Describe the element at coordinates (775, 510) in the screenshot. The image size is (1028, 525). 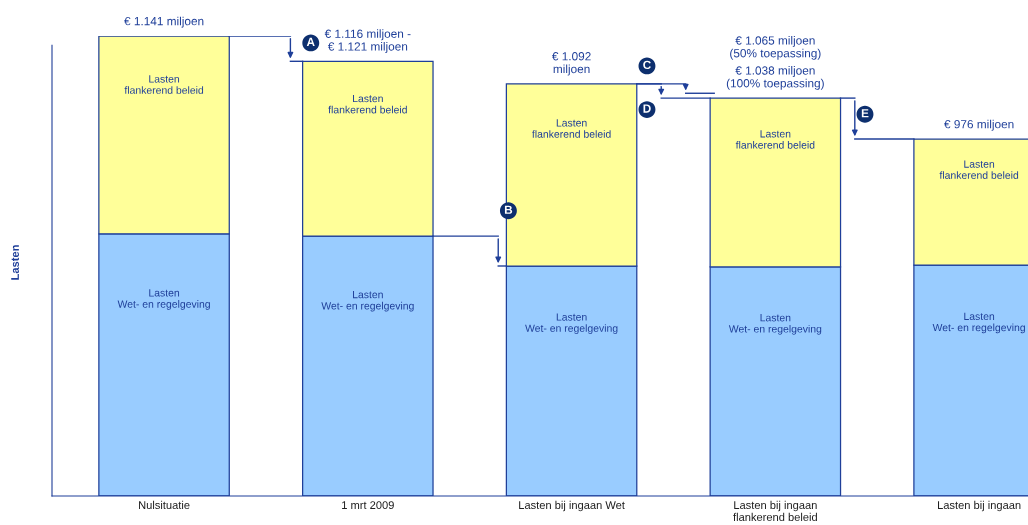
I see `x-tick-label: Lasten bij ingaan flankerend beleid` at that location.